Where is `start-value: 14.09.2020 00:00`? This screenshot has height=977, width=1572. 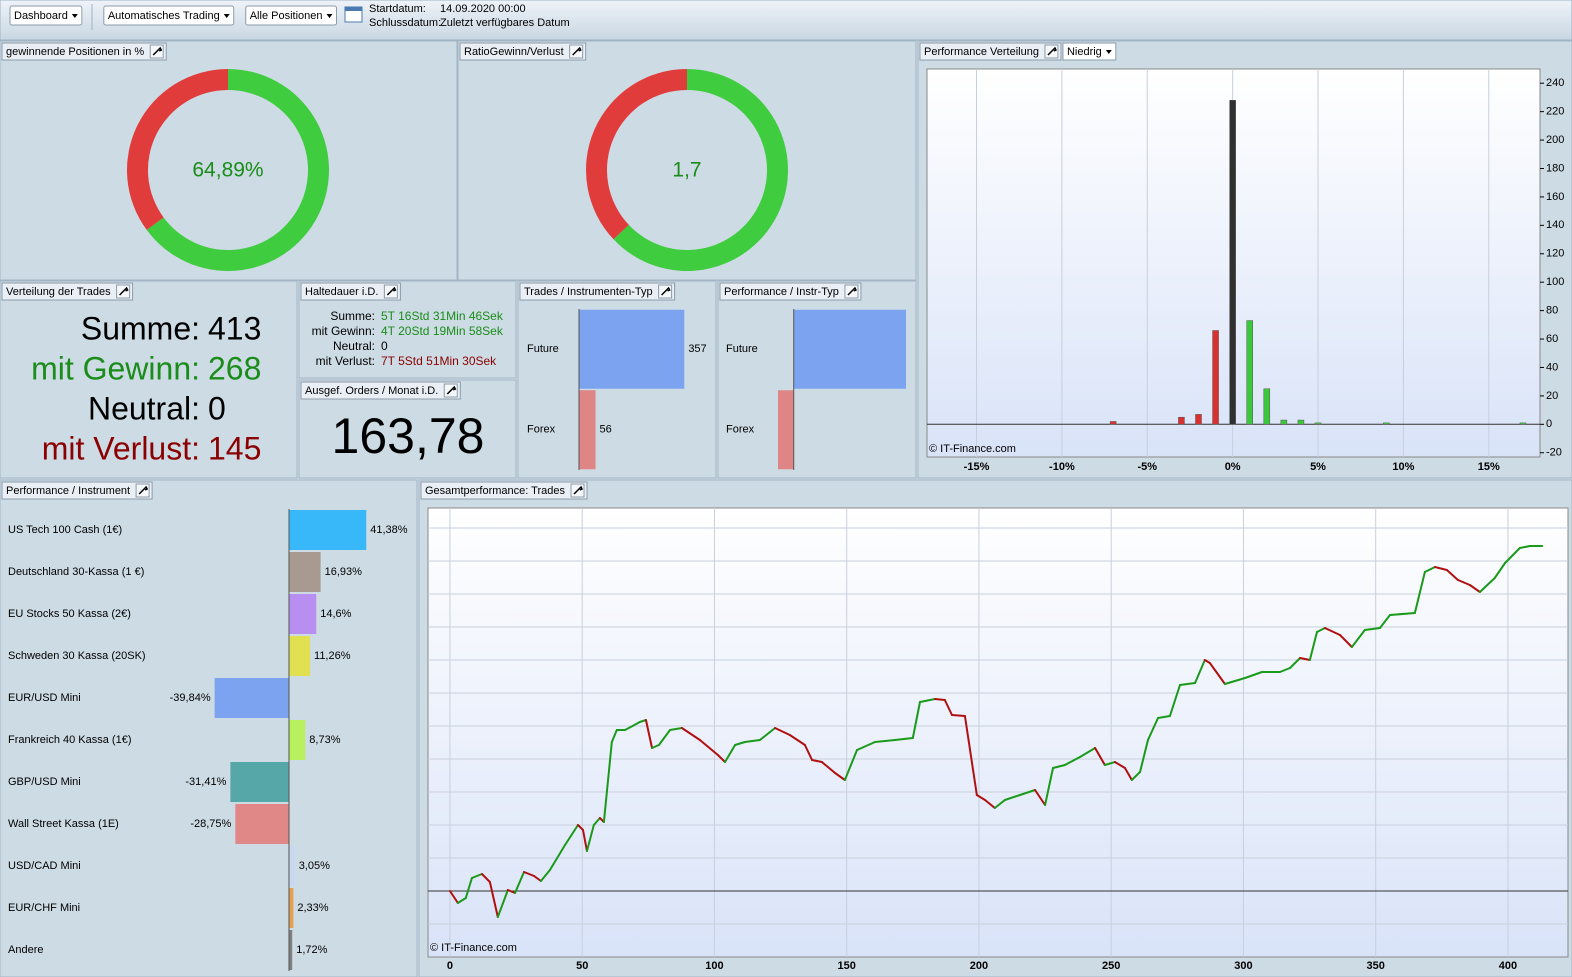 start-value: 14.09.2020 00:00 is located at coordinates (483, 9).